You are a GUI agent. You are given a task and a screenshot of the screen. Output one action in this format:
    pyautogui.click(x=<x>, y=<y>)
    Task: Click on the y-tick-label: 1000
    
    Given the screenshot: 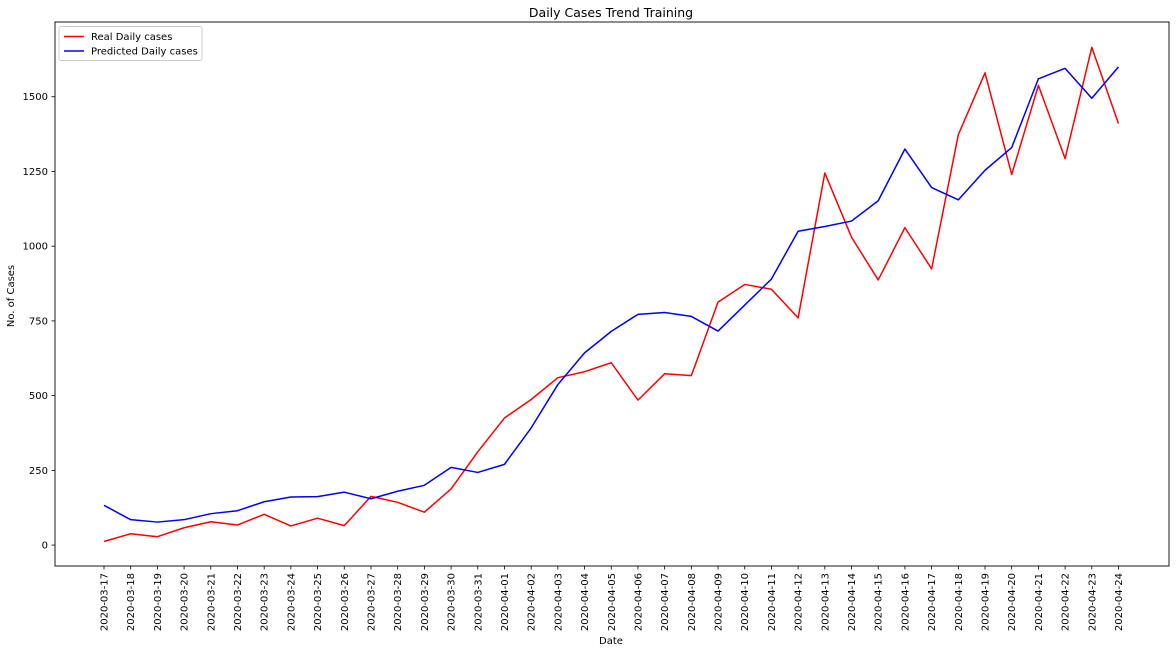 What is the action you would take?
    pyautogui.click(x=35, y=247)
    